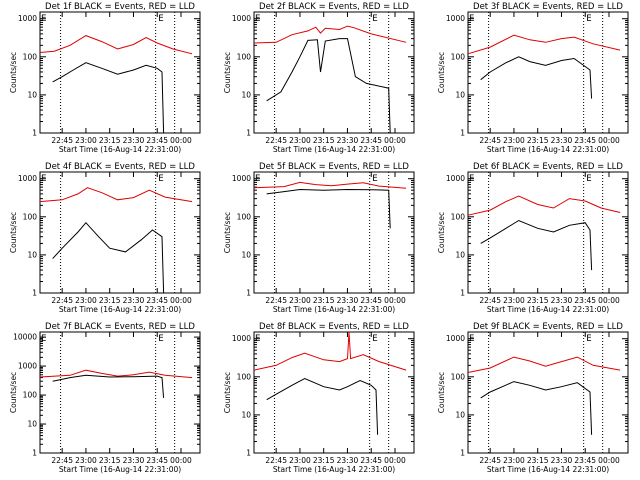 This screenshot has height=480, width=640. I want to click on panel-title: Det 1f BLACK = Events, RED = LLD, so click(120, 7).